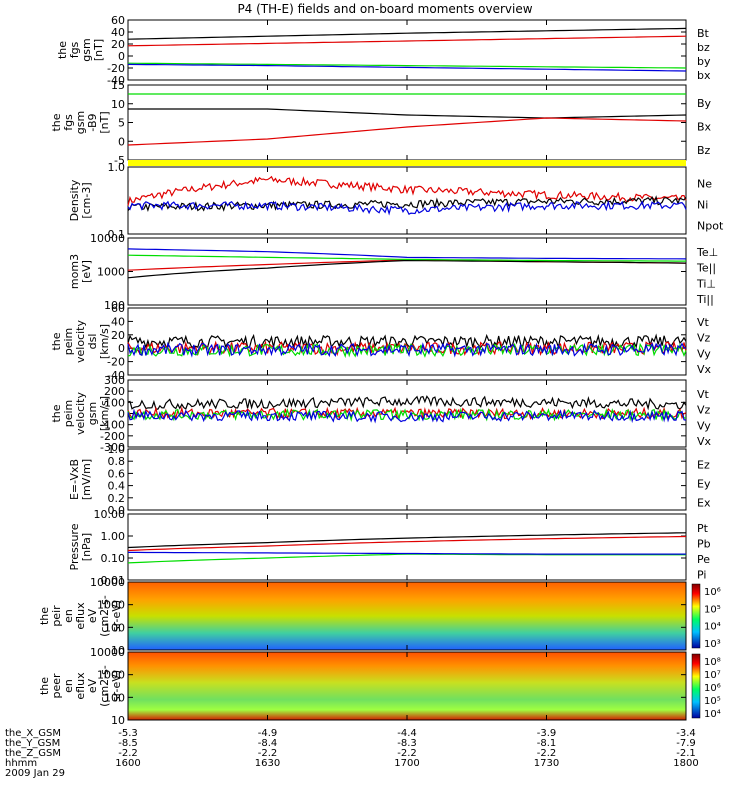 This screenshot has width=750, height=800. Describe the element at coordinates (703, 528) in the screenshot. I see `legend-entry: Pt` at that location.